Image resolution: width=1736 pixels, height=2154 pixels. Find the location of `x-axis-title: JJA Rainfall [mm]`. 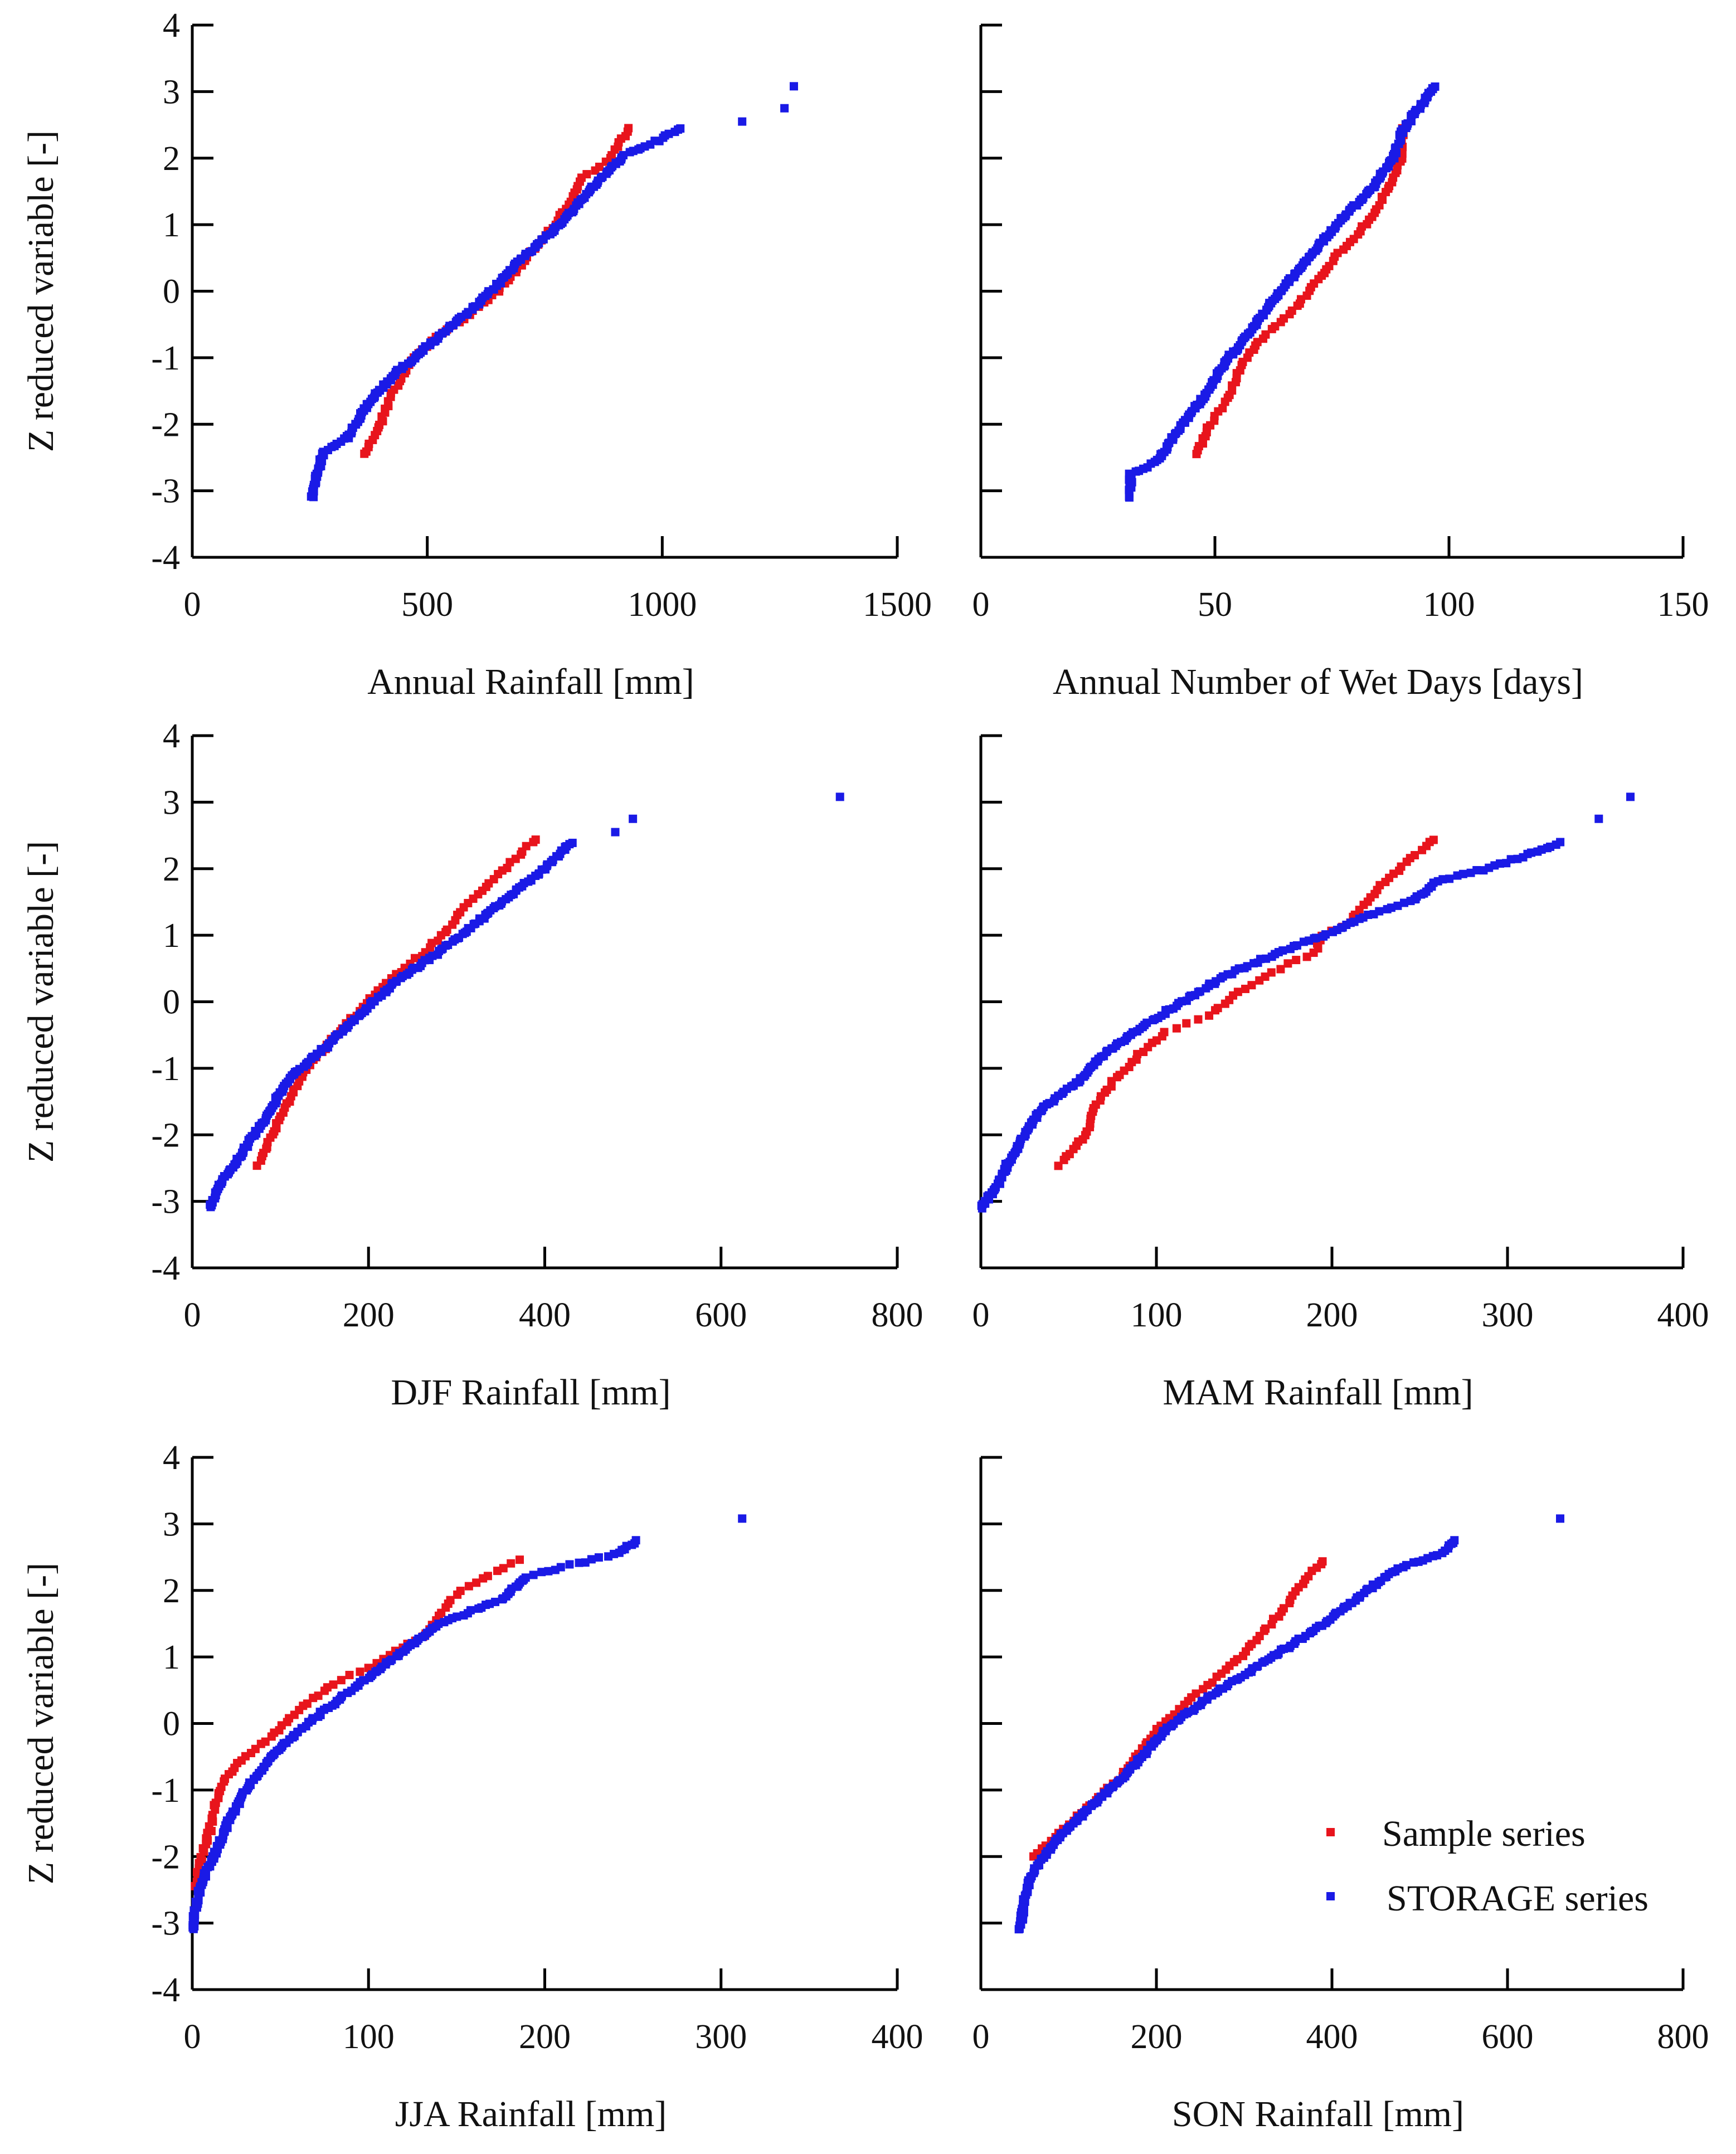

x-axis-title: JJA Rainfall [mm] is located at coordinates (531, 2114).